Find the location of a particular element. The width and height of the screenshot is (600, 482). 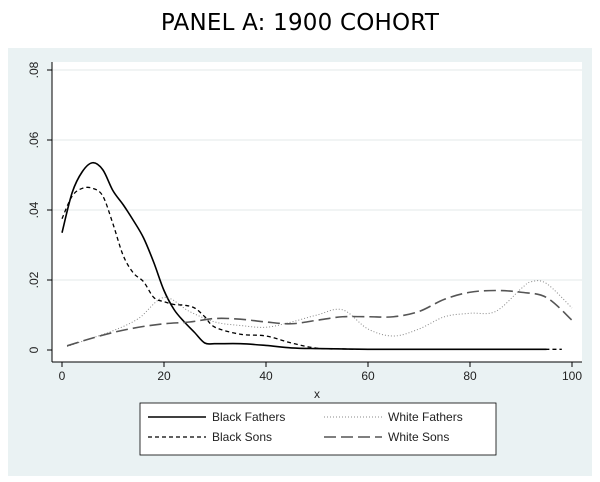

y-tick-label: .08 is located at coordinates (34, 69).